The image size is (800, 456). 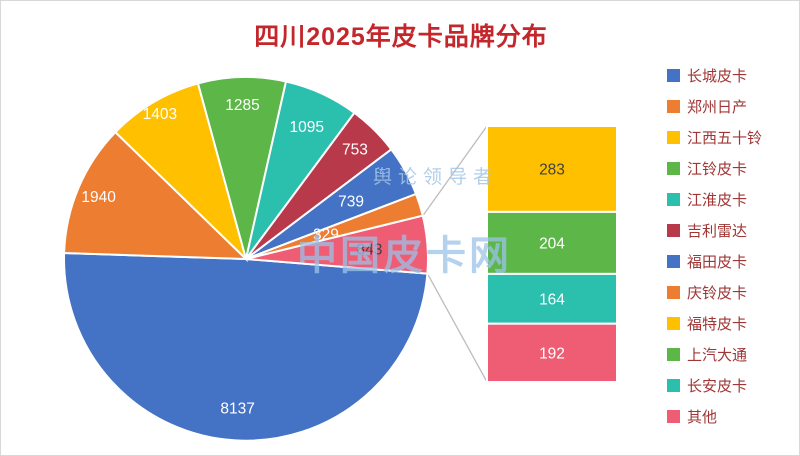 I want to click on legend-label: 江淮皮卡, so click(x=717, y=200).